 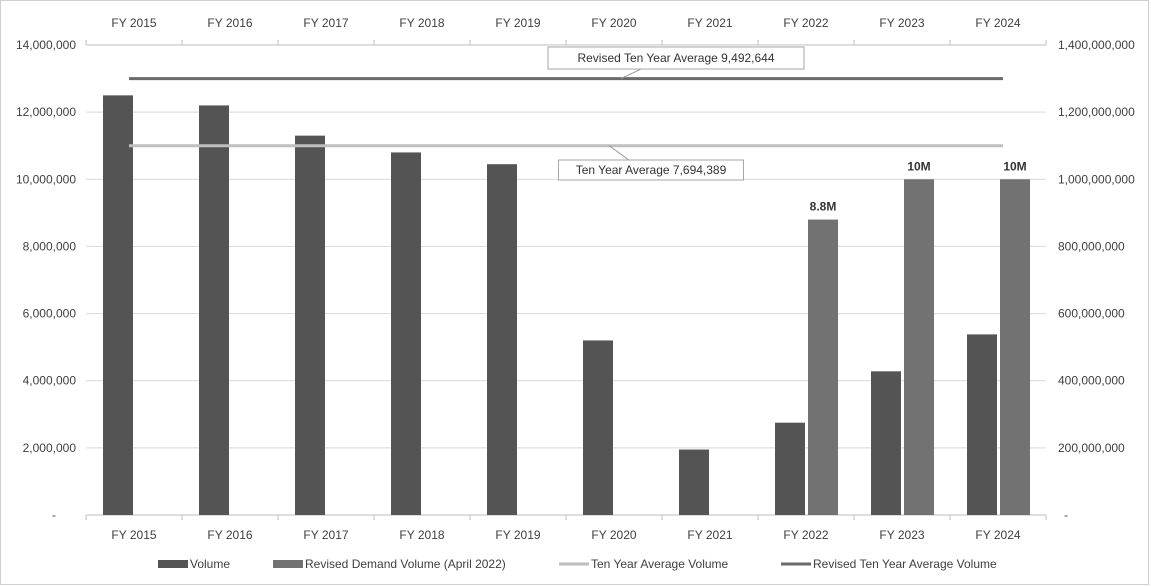 What do you see at coordinates (613, 535) in the screenshot?
I see `x-axis-tick-label: FY 2020` at bounding box center [613, 535].